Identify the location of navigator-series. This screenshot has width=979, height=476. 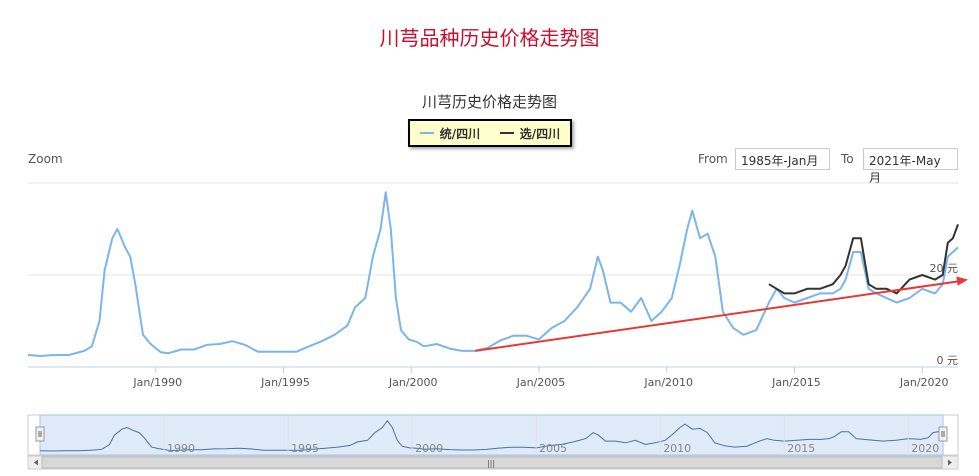
(491, 435).